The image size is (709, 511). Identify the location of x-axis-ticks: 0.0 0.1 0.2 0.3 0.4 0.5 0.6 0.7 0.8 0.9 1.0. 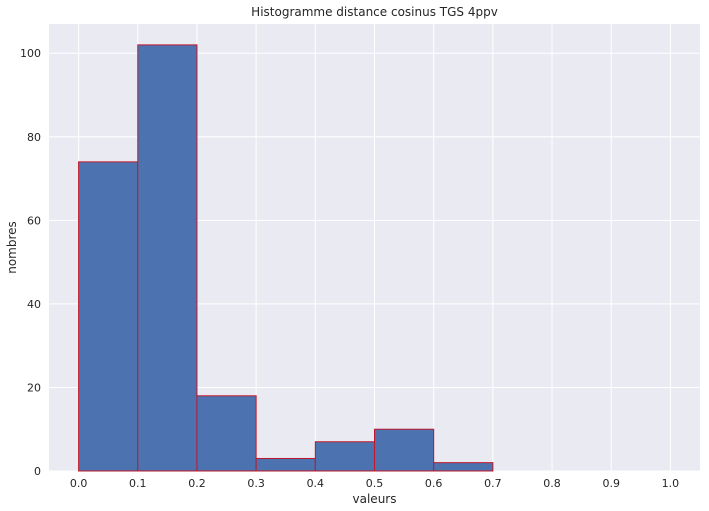
(374, 483).